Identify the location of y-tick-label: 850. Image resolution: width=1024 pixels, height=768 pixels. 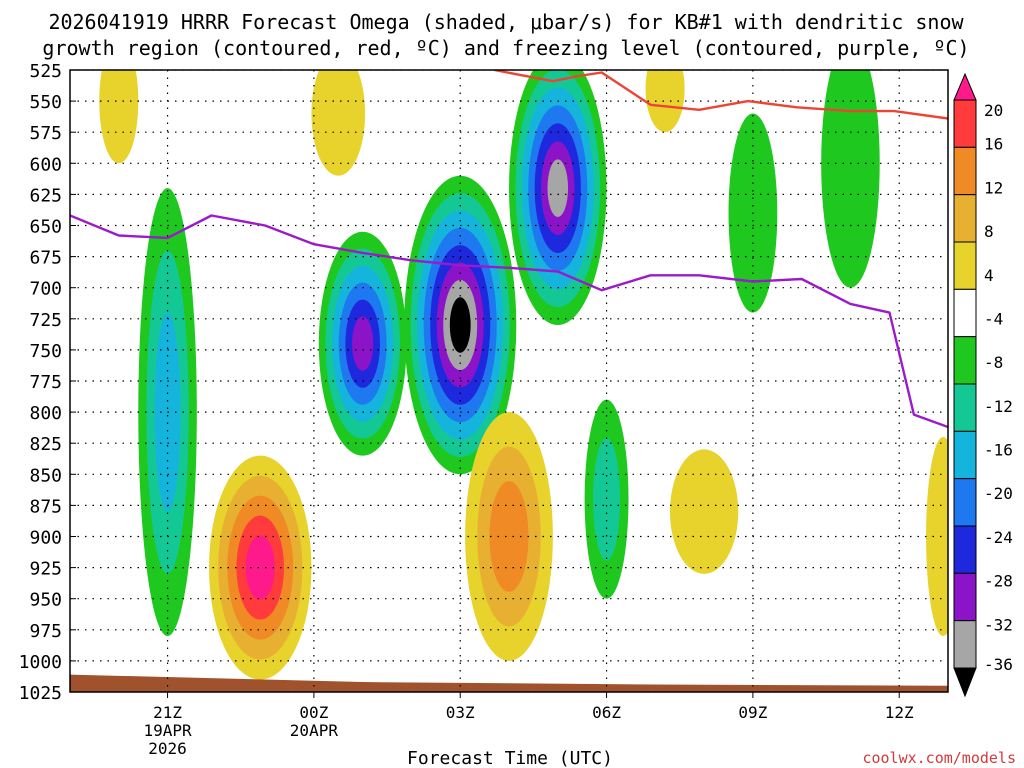
(45, 475).